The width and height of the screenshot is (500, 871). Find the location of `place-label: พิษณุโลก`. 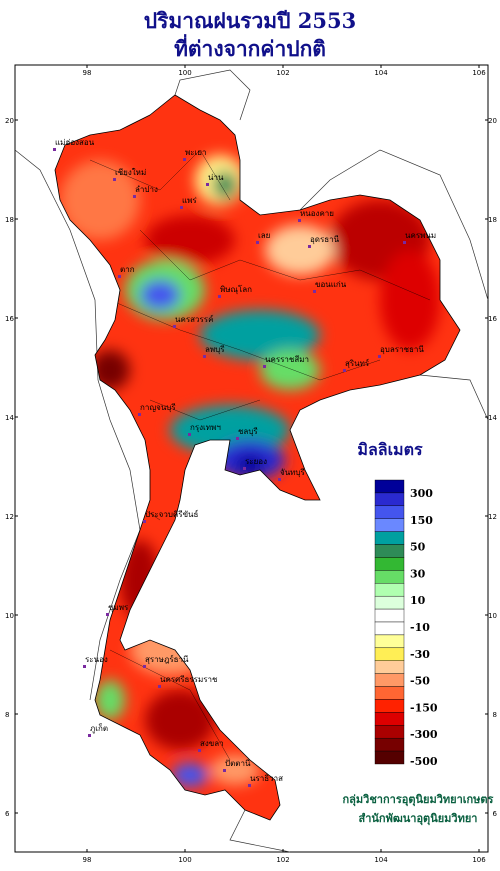

place-label: พิษณุโลก is located at coordinates (236, 289).